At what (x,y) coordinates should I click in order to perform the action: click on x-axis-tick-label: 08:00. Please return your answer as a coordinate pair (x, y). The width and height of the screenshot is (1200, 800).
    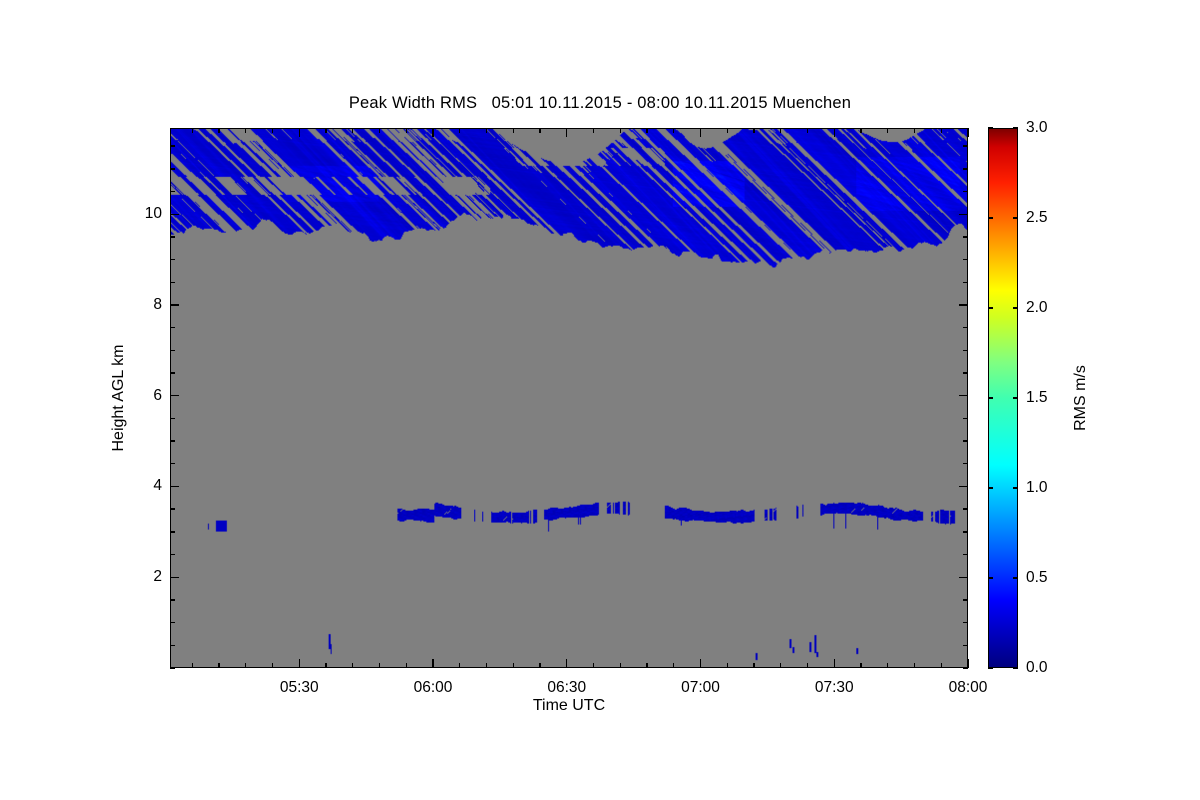
    Looking at the image, I should click on (968, 687).